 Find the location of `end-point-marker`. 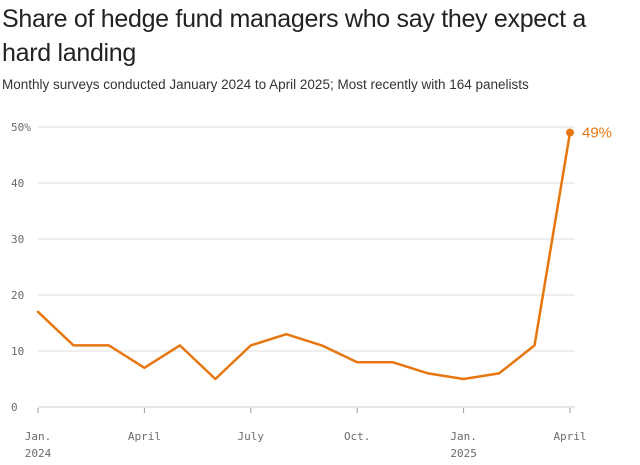

end-point-marker is located at coordinates (570, 132).